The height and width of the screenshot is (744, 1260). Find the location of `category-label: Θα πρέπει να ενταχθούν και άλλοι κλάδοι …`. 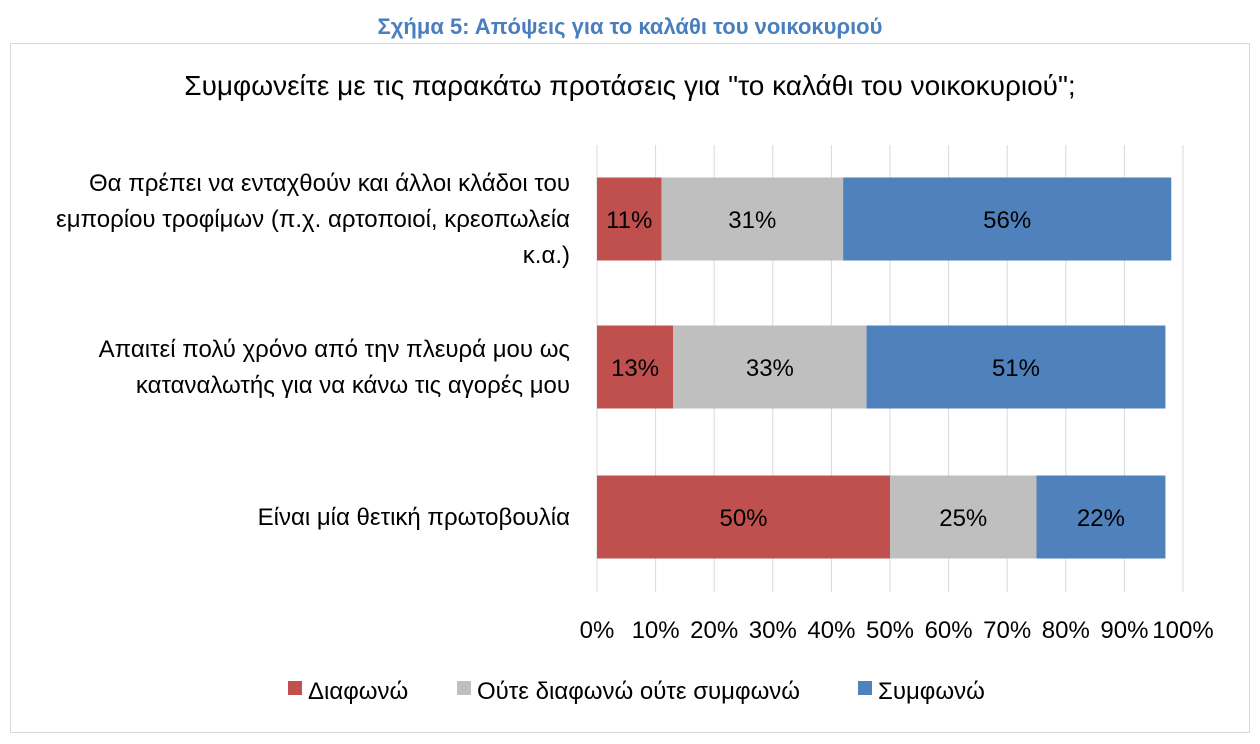

category-label: Θα πρέπει να ενταχθούν και άλλοι κλάδοι … is located at coordinates (329, 183).